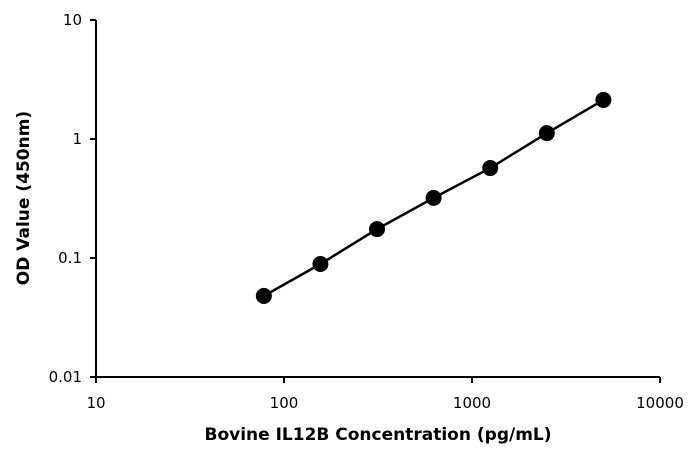 The image size is (697, 458). Describe the element at coordinates (472, 403) in the screenshot. I see `x-tick-label: 1000` at that location.